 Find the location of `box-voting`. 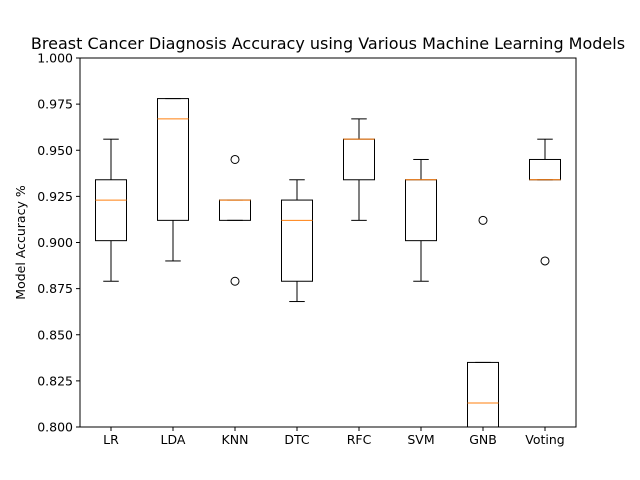

box-voting is located at coordinates (545, 202).